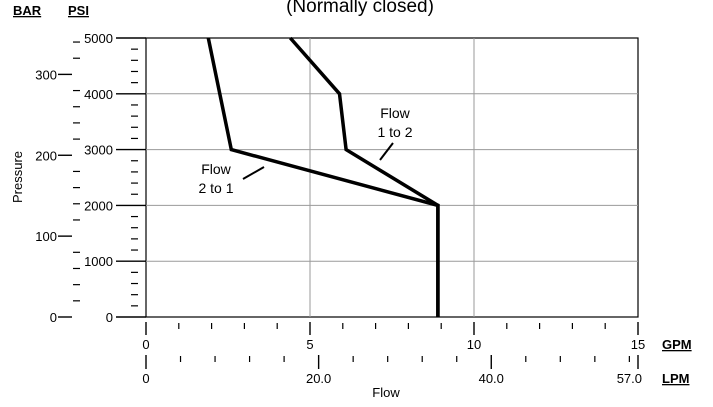  What do you see at coordinates (215, 188) in the screenshot?
I see `series-label-flow-2-to-1-line2: 2 to 1` at bounding box center [215, 188].